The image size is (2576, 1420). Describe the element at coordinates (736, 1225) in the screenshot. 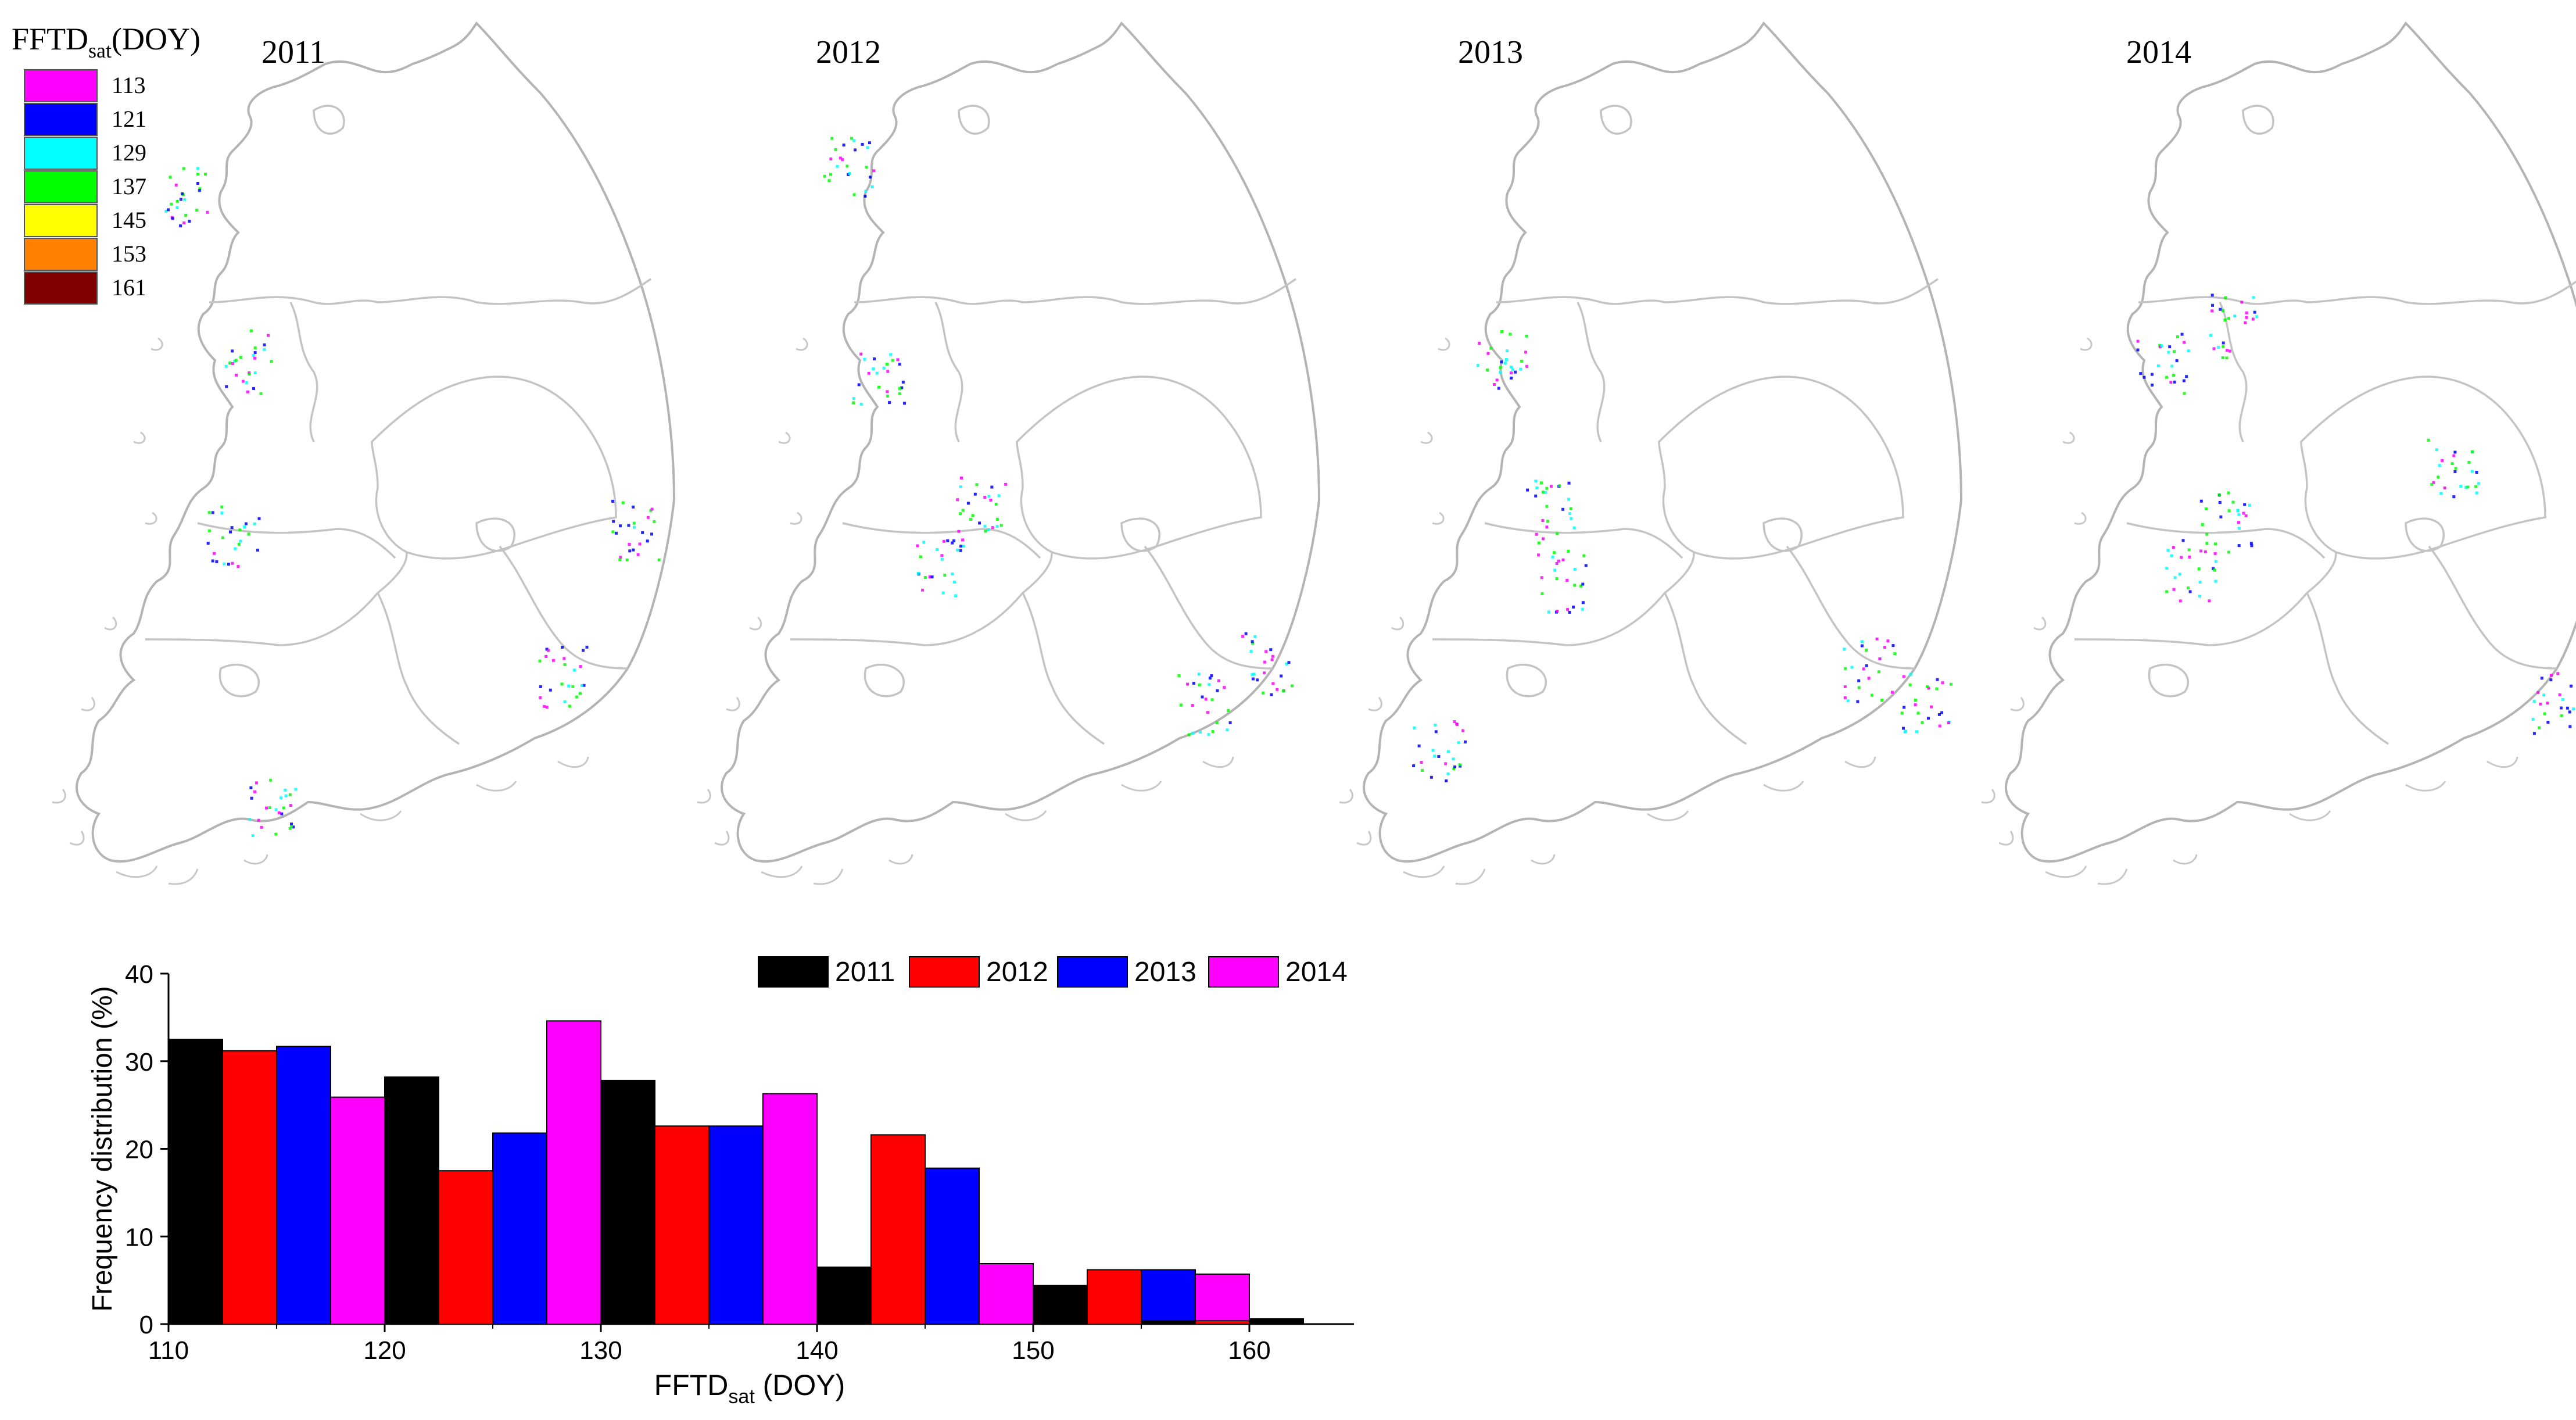

I see `bar-2013` at that location.